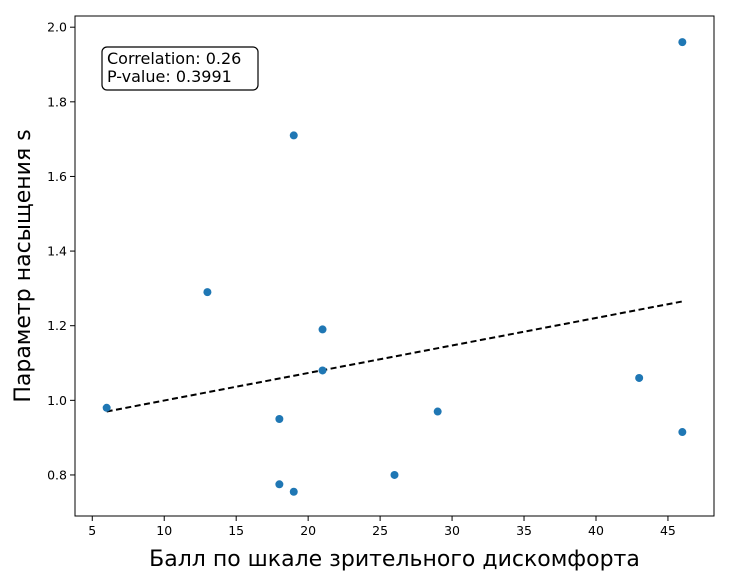 The width and height of the screenshot is (741, 583). What do you see at coordinates (57, 400) in the screenshot?
I see `y-tick-label: 1.0` at bounding box center [57, 400].